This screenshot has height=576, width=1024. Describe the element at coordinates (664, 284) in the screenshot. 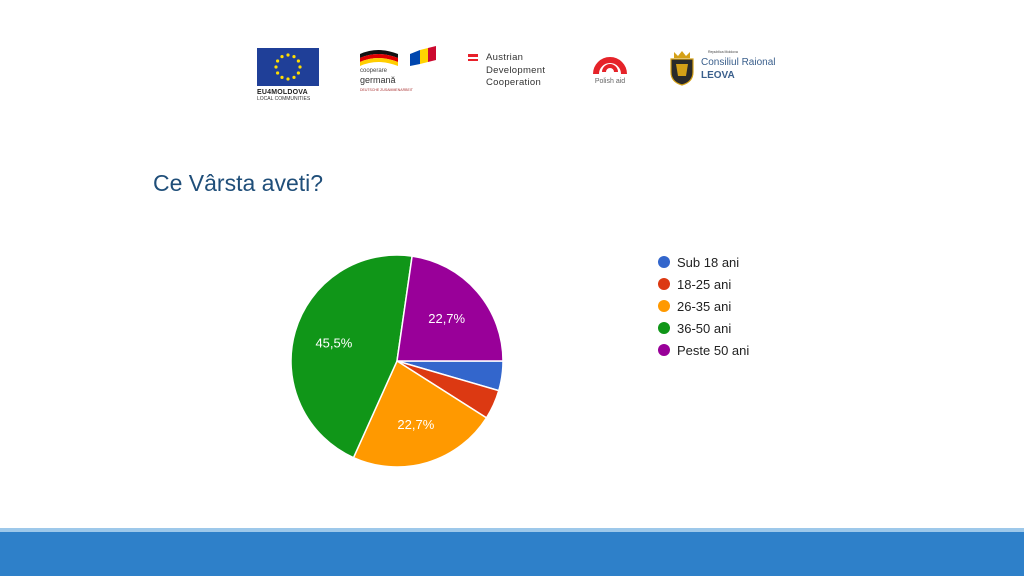

I see `legend-swatch-18-25-ani` at that location.